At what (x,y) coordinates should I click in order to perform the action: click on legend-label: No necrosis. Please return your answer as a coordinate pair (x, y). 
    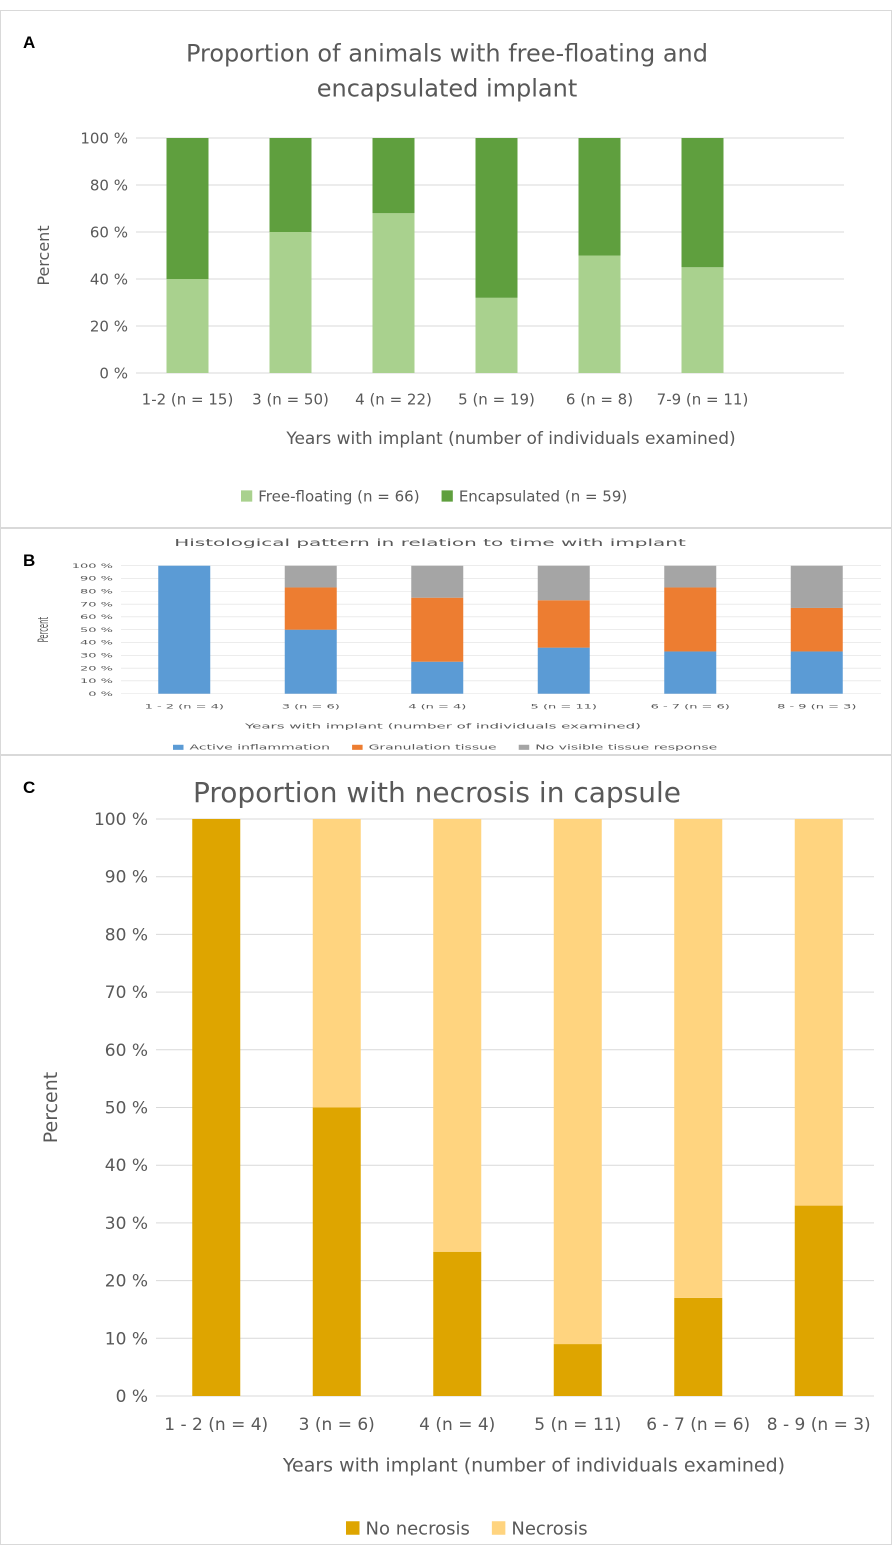
    Looking at the image, I should click on (418, 1528).